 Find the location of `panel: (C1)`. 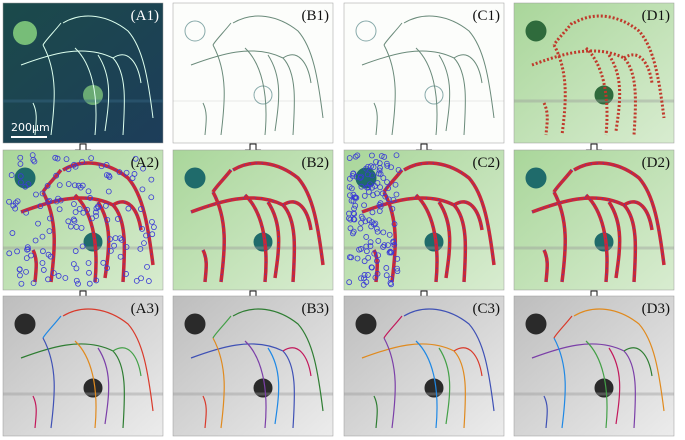

panel: (C1) is located at coordinates (424, 73).